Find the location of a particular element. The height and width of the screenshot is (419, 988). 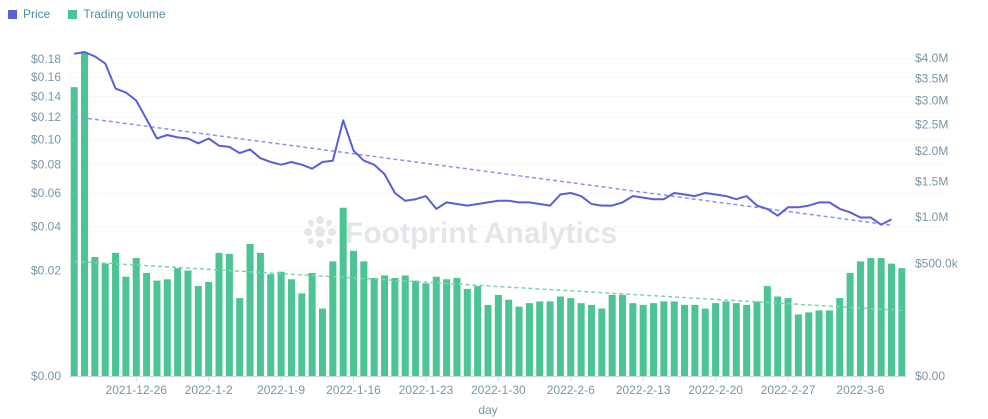

legend-swatch-volume is located at coordinates (73, 14).